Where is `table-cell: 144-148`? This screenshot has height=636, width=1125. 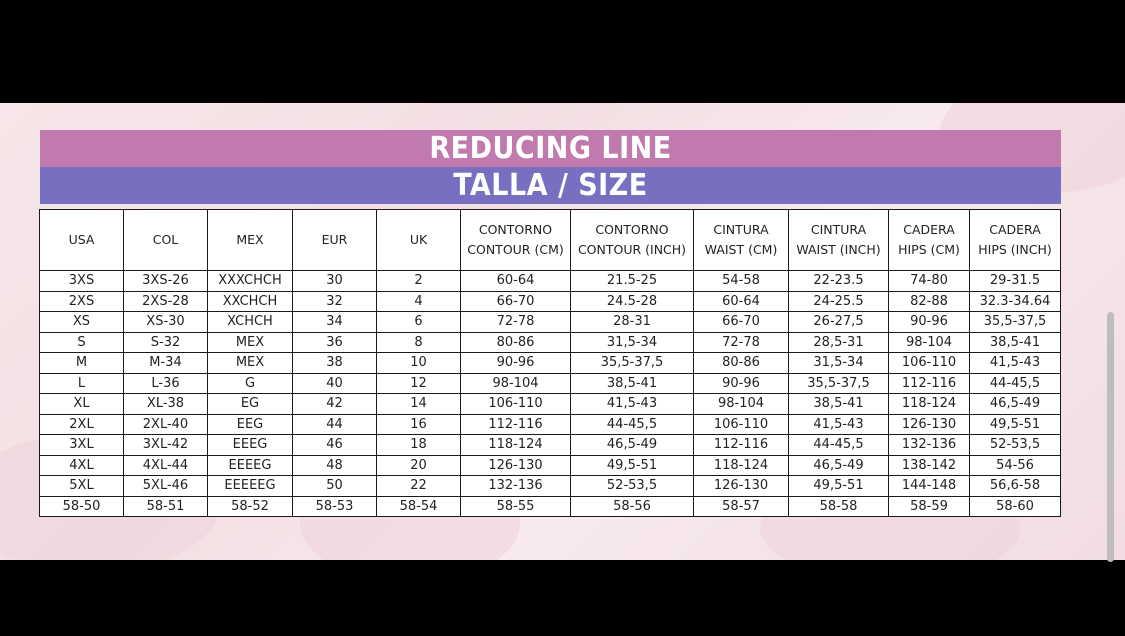 table-cell: 144-148 is located at coordinates (929, 486).